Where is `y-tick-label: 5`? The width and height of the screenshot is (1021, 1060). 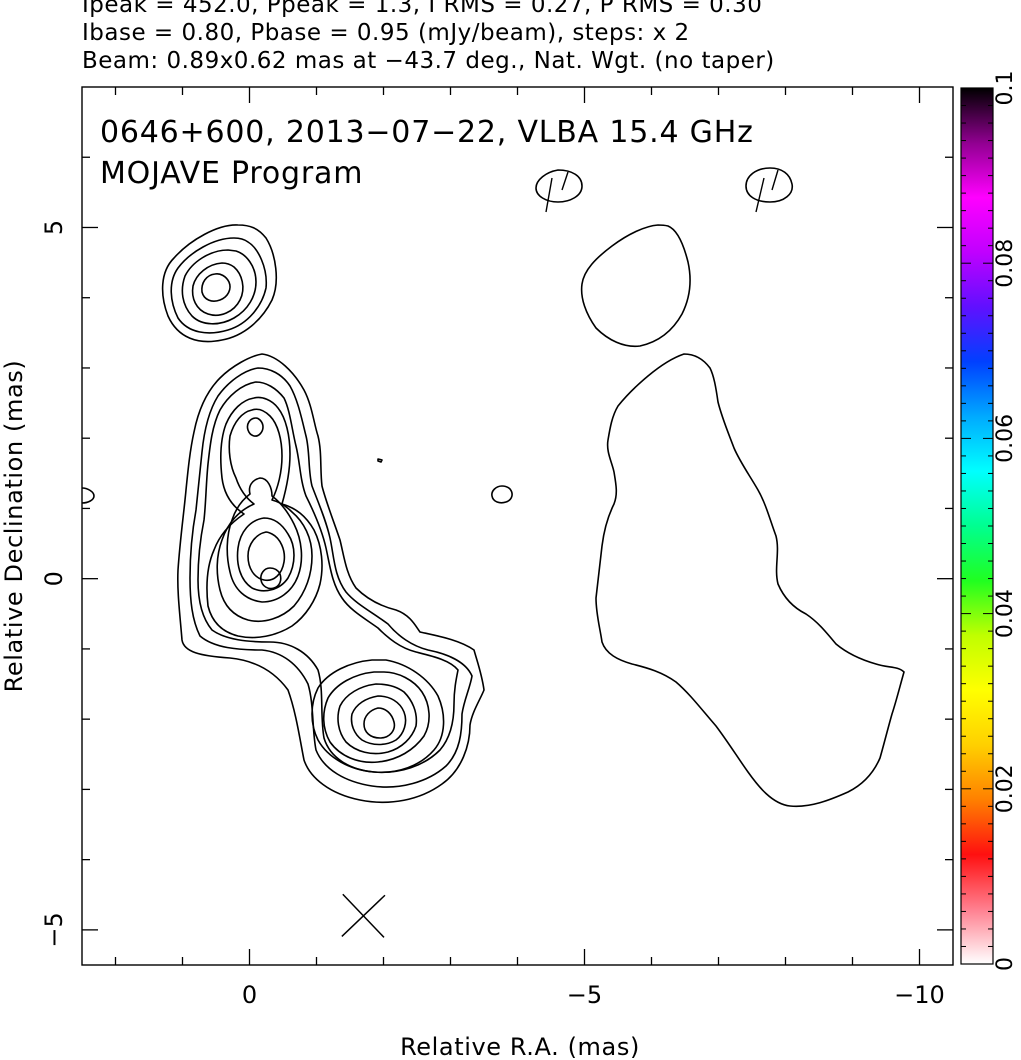 y-tick-label: 5 is located at coordinates (54, 227).